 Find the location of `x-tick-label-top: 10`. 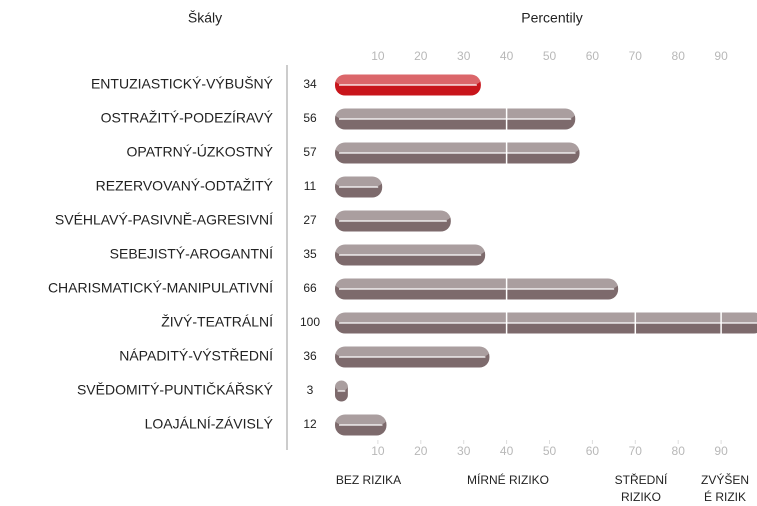

x-tick-label-top: 10 is located at coordinates (378, 56).